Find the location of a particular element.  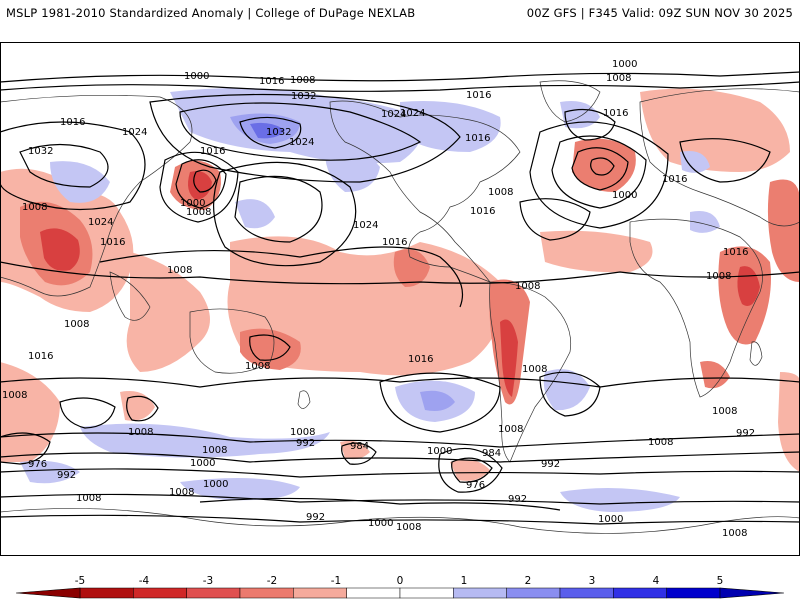

isobar-iceland-low is located at coordinates (590, 125).